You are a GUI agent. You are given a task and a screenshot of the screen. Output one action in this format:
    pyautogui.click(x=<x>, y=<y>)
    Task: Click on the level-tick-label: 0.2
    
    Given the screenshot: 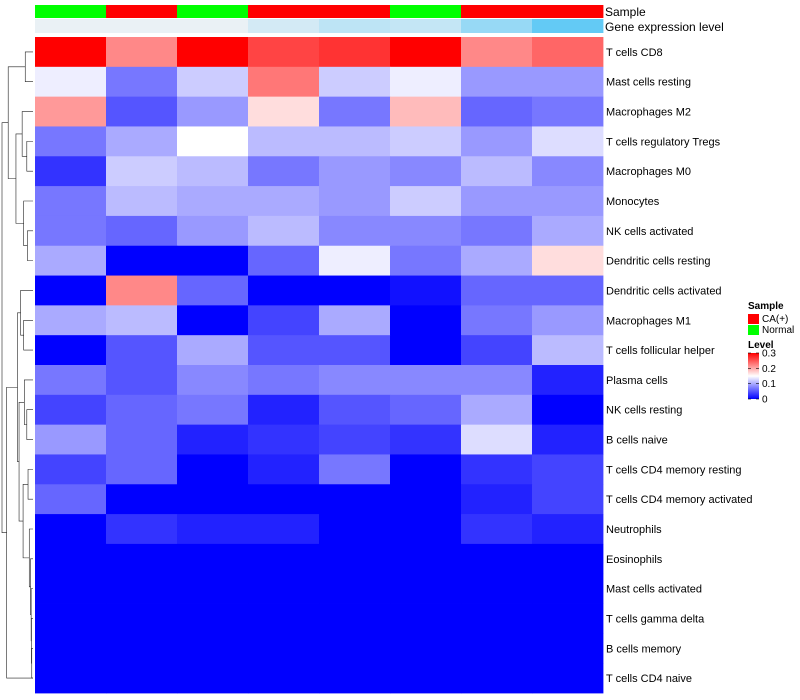 What is the action you would take?
    pyautogui.click(x=769, y=369)
    